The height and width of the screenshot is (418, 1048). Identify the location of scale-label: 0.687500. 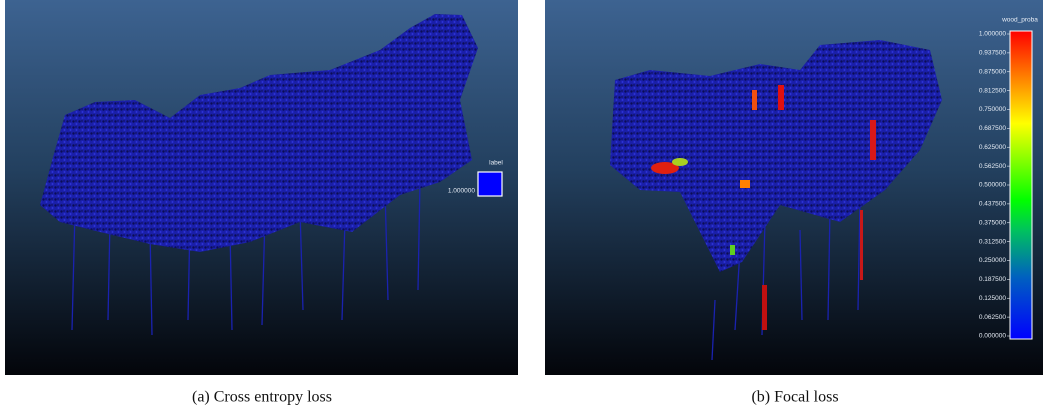
(992, 128).